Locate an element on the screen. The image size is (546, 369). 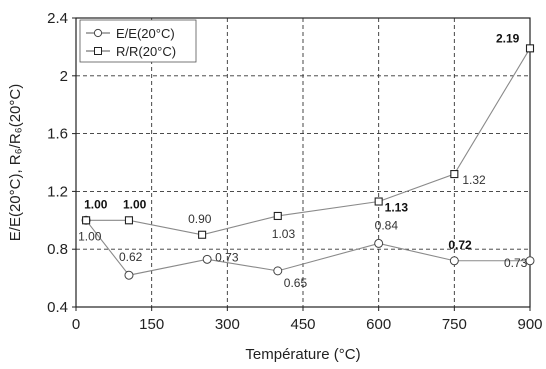
data-label-r-0: 1.00 is located at coordinates (96, 204).